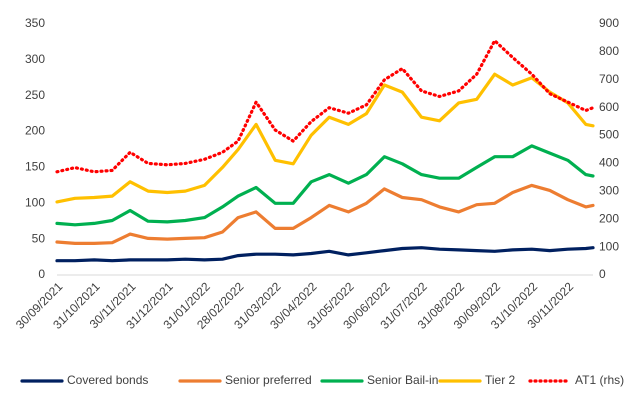 This screenshot has height=417, width=635. Describe the element at coordinates (500, 380) in the screenshot. I see `legend-label: Tier 2` at that location.